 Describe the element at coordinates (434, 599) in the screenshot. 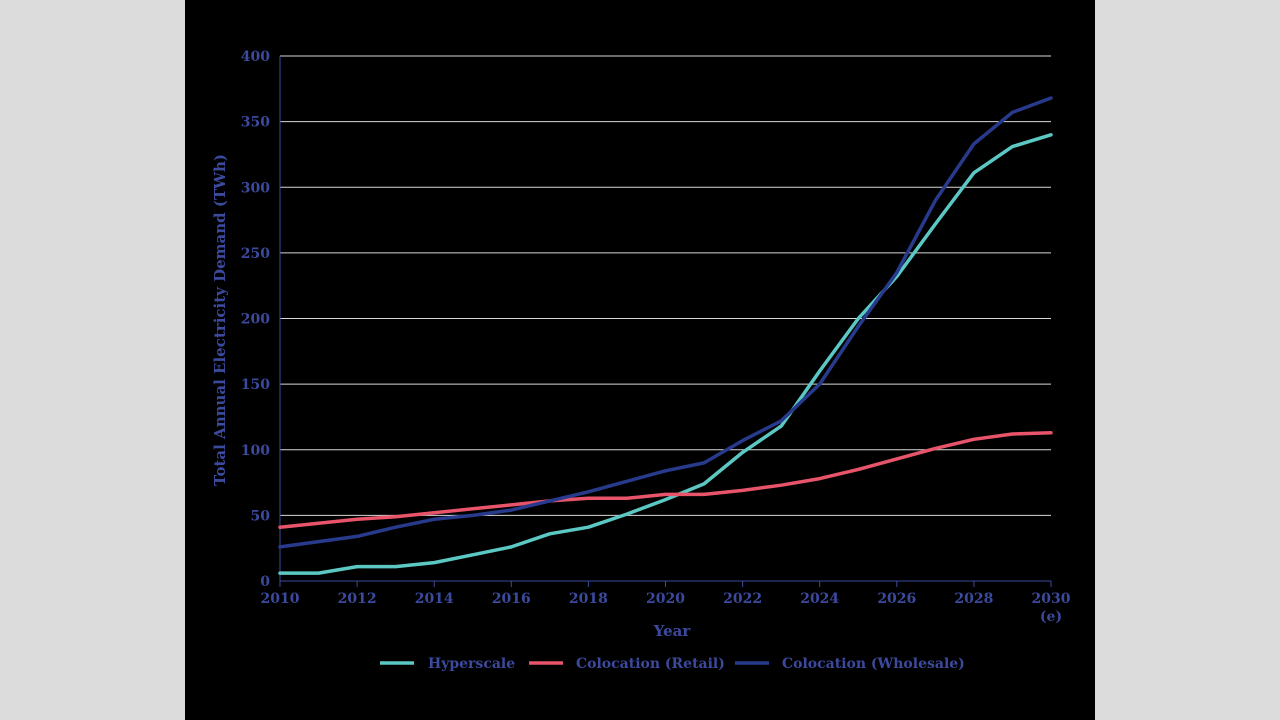

I see `x-tick-label: 2014` at that location.